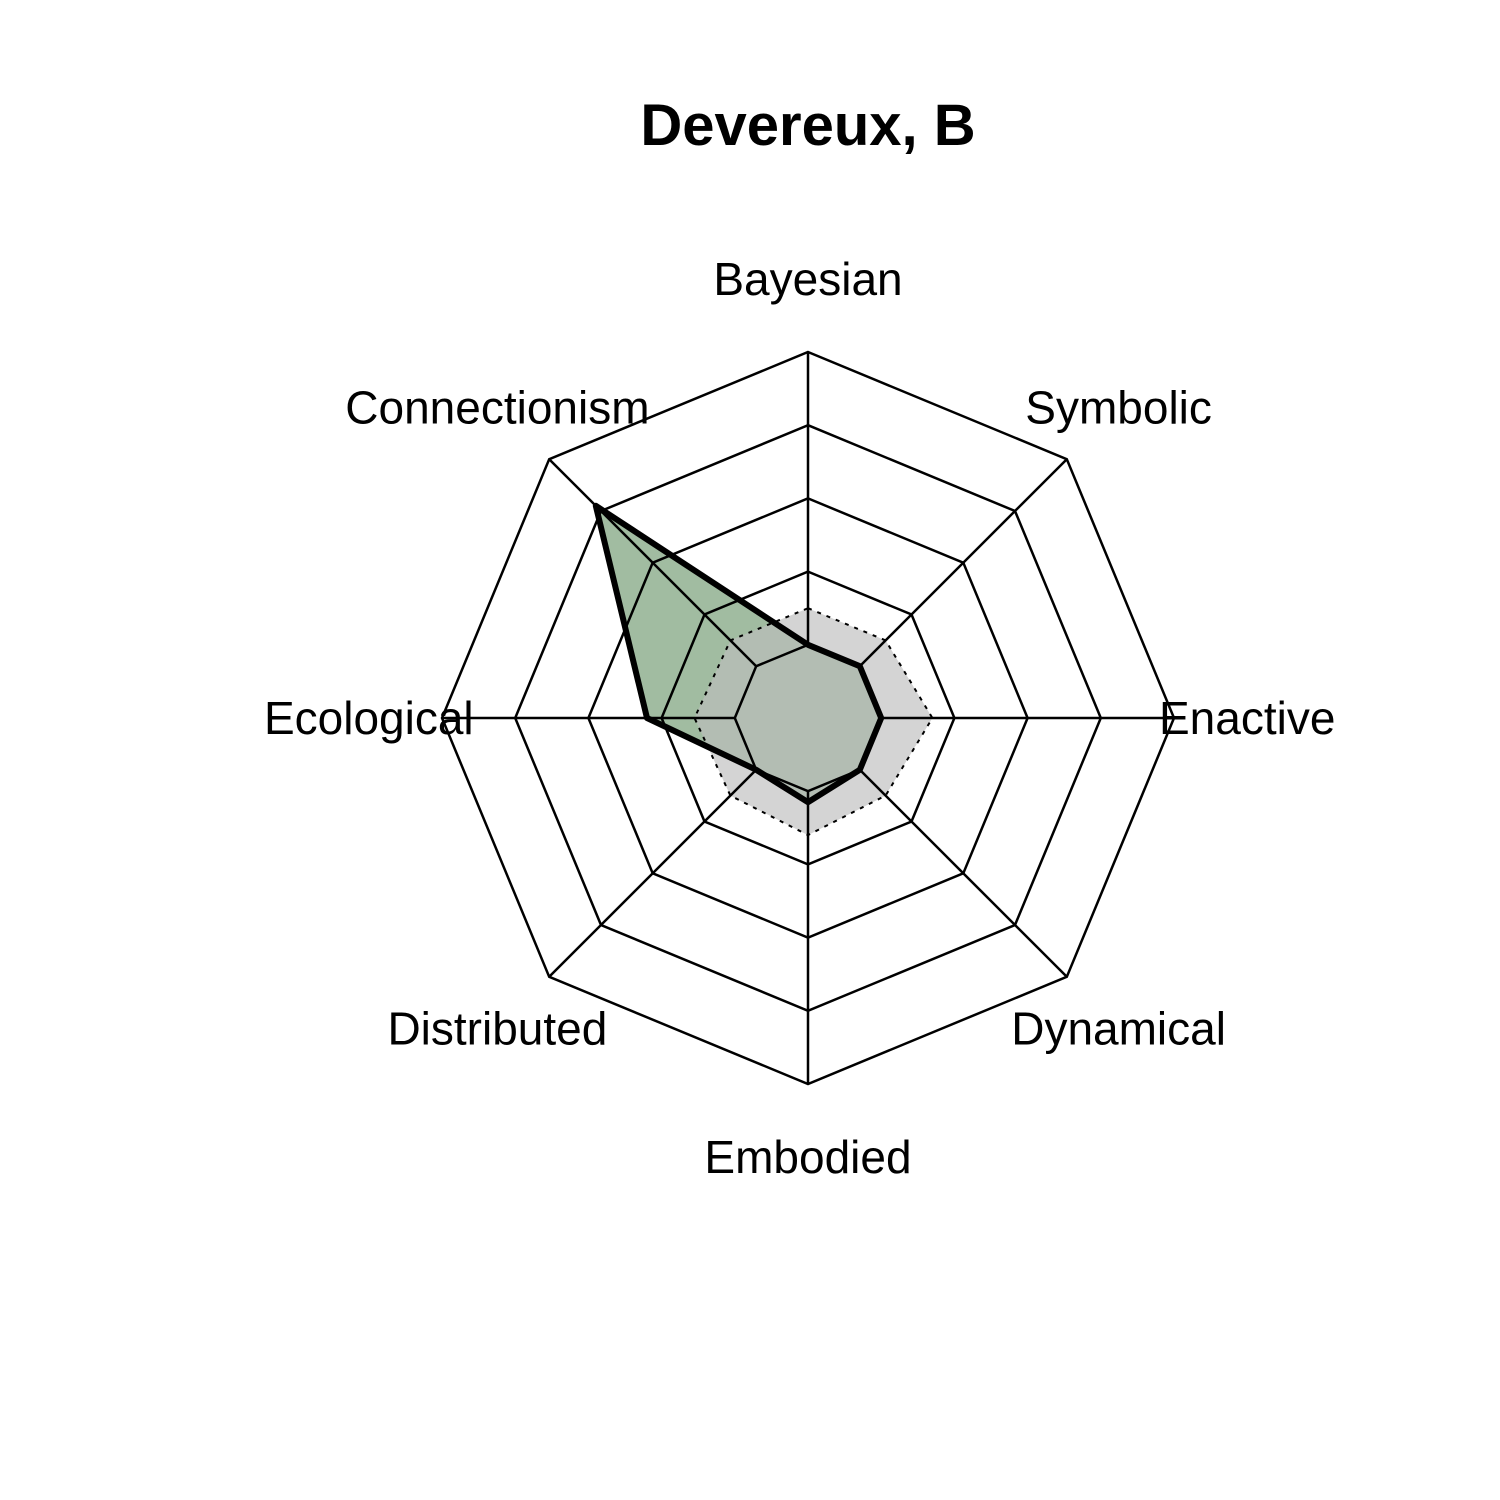 Image resolution: width=1500 pixels, height=1500 pixels. I want to click on spoke-dynamical, so click(963, 873).